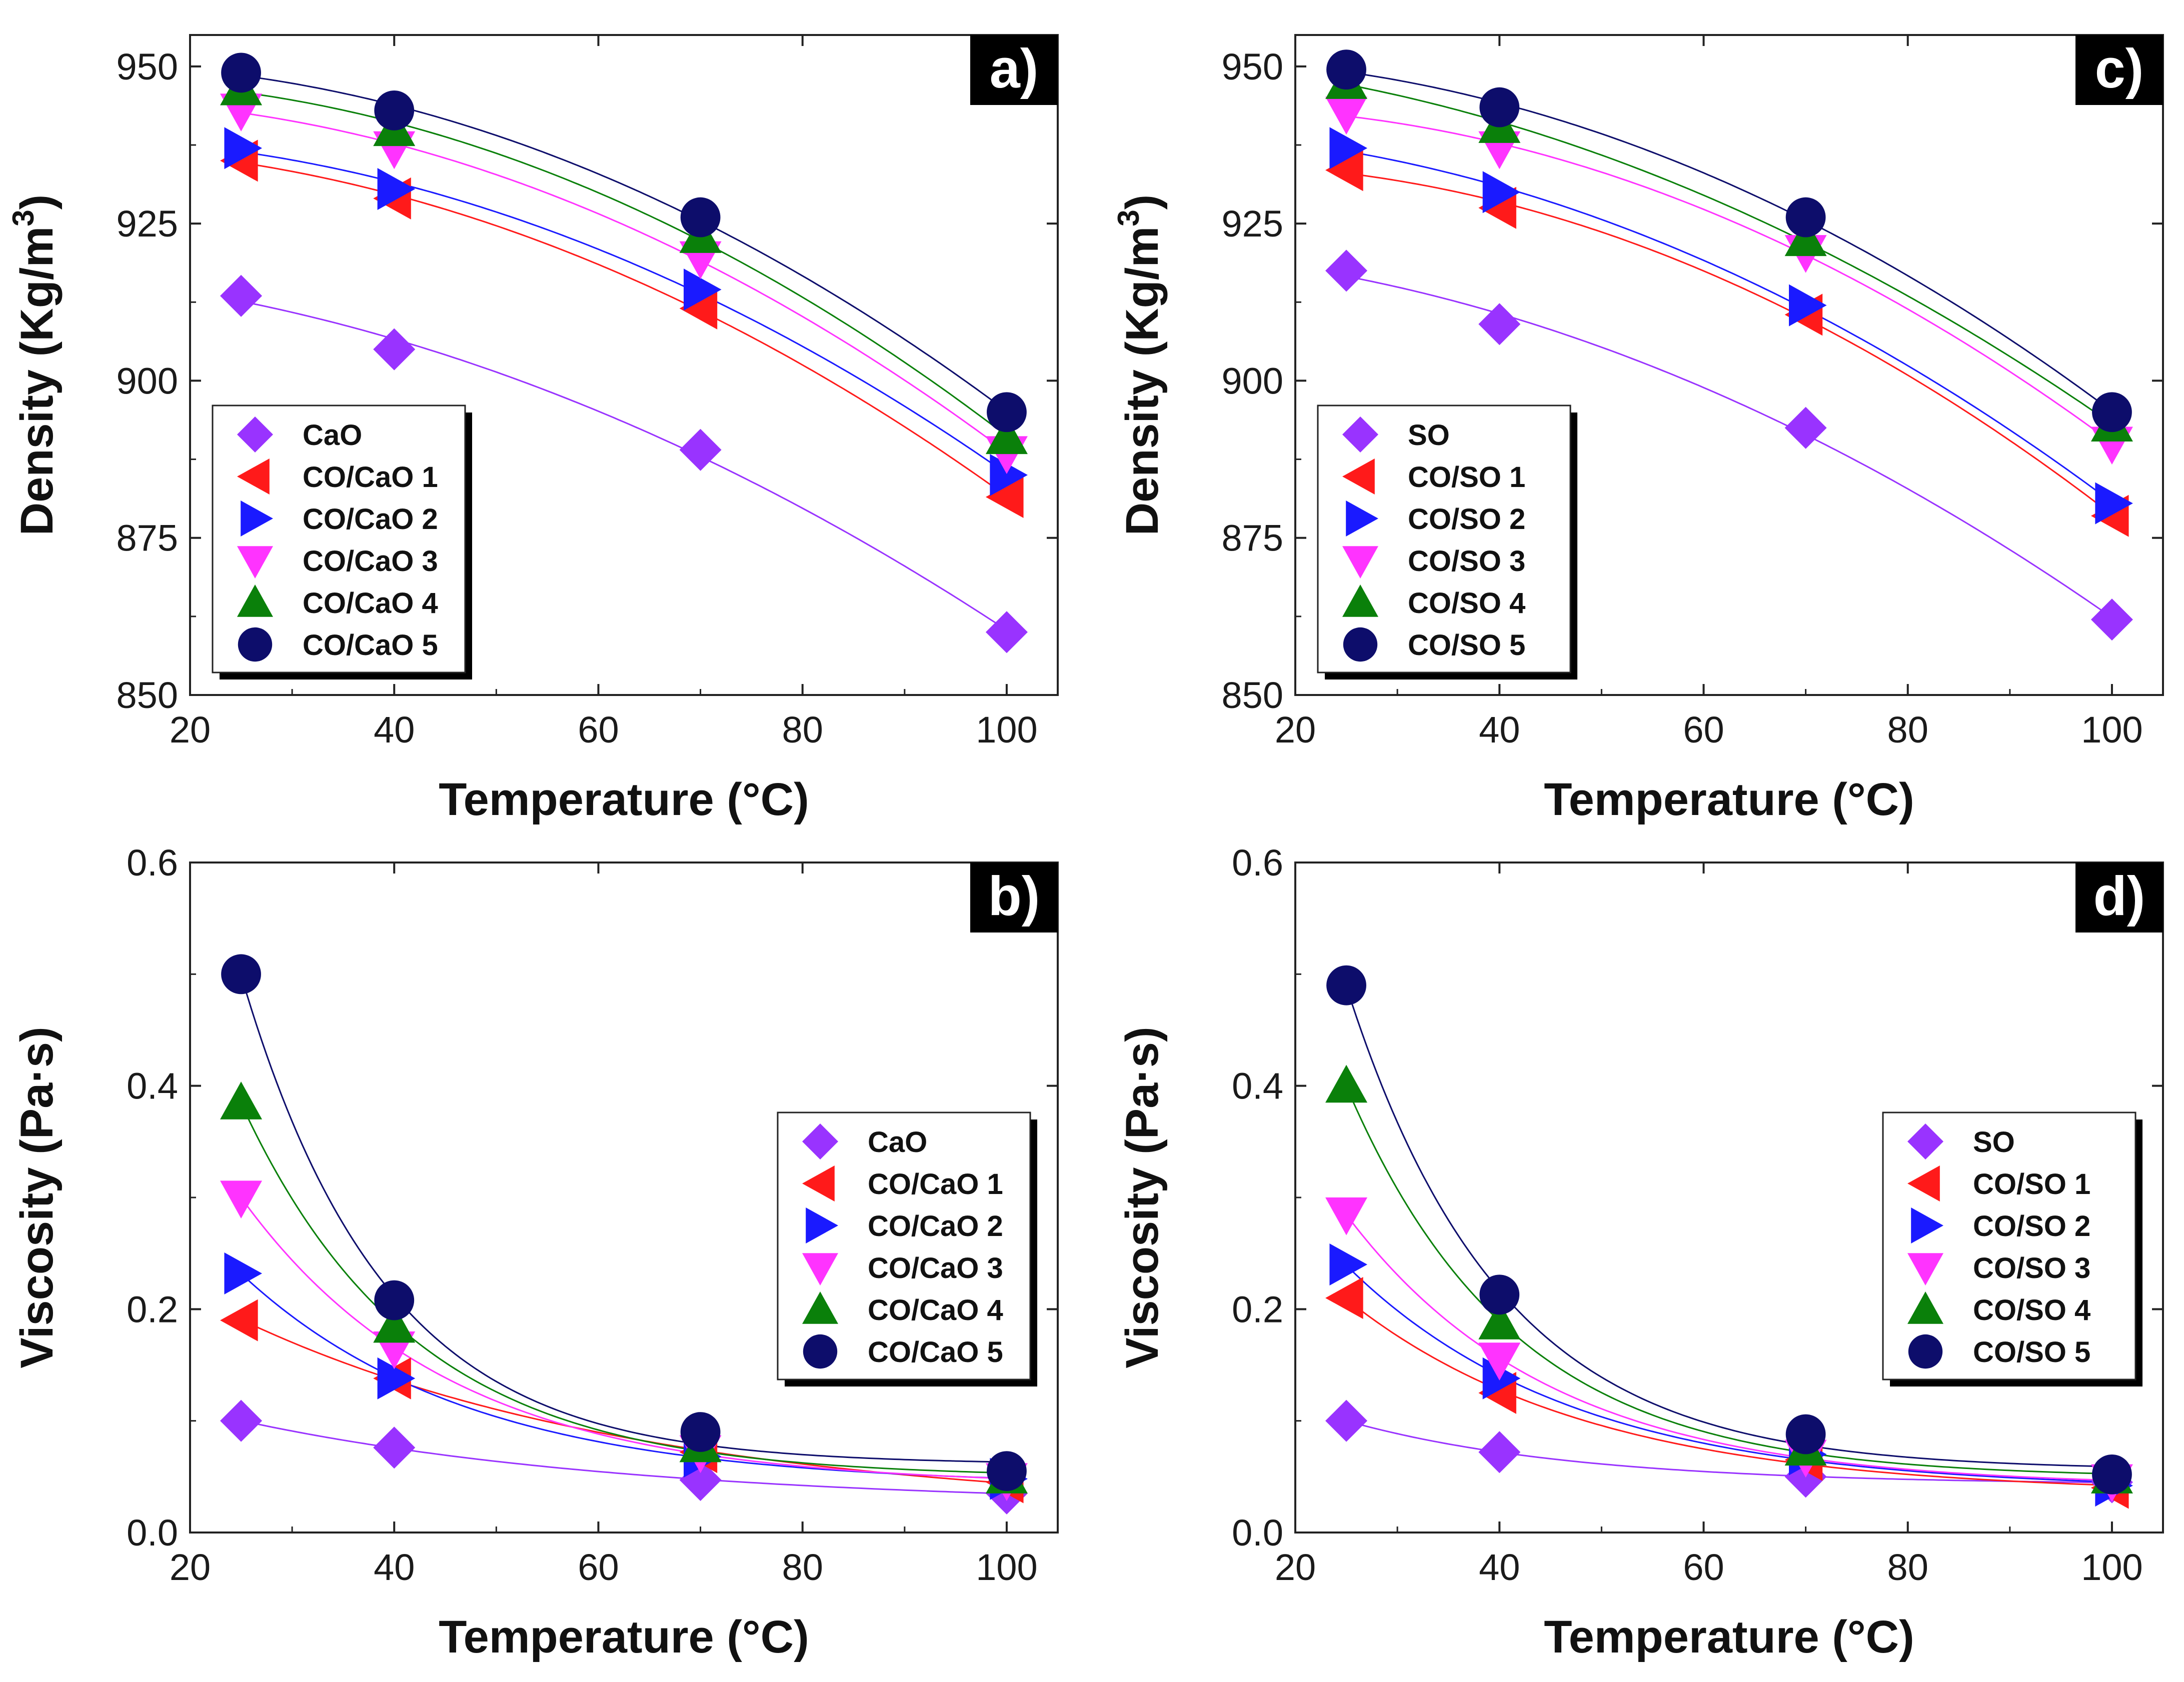 This screenshot has height=1682, width=2184. Describe the element at coordinates (1466, 477) in the screenshot. I see `legend-label: CO/SO 1` at that location.